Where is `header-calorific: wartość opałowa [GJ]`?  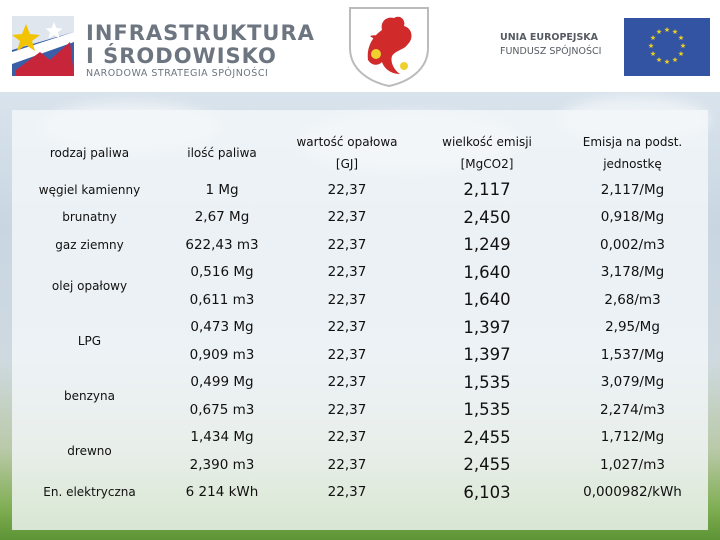 header-calorific: wartość opałowa [GJ] is located at coordinates (347, 153).